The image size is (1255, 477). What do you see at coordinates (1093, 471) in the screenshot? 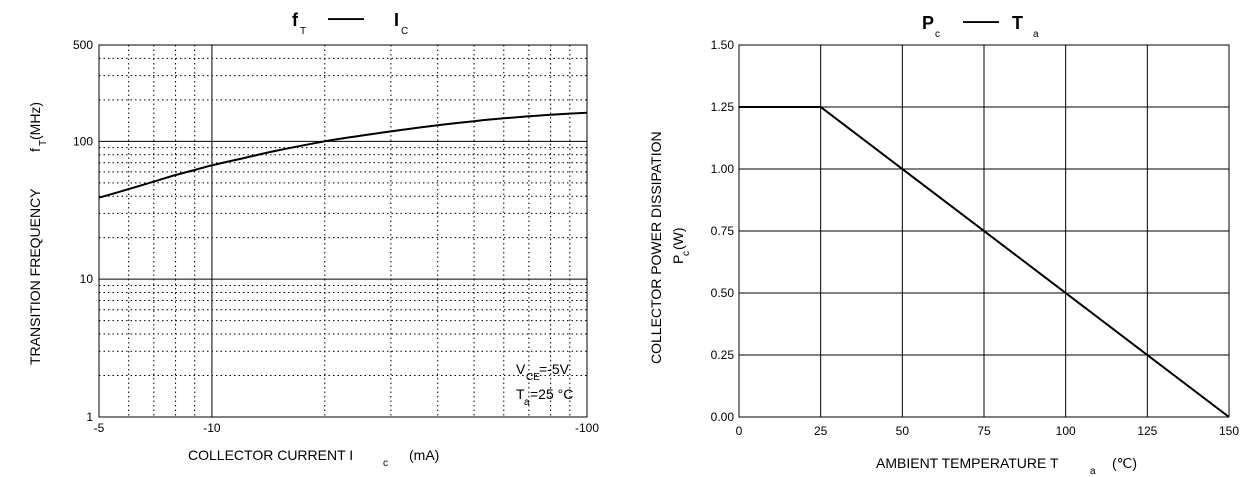
I see `pc-ta-xlabel-sub: a` at bounding box center [1093, 471].